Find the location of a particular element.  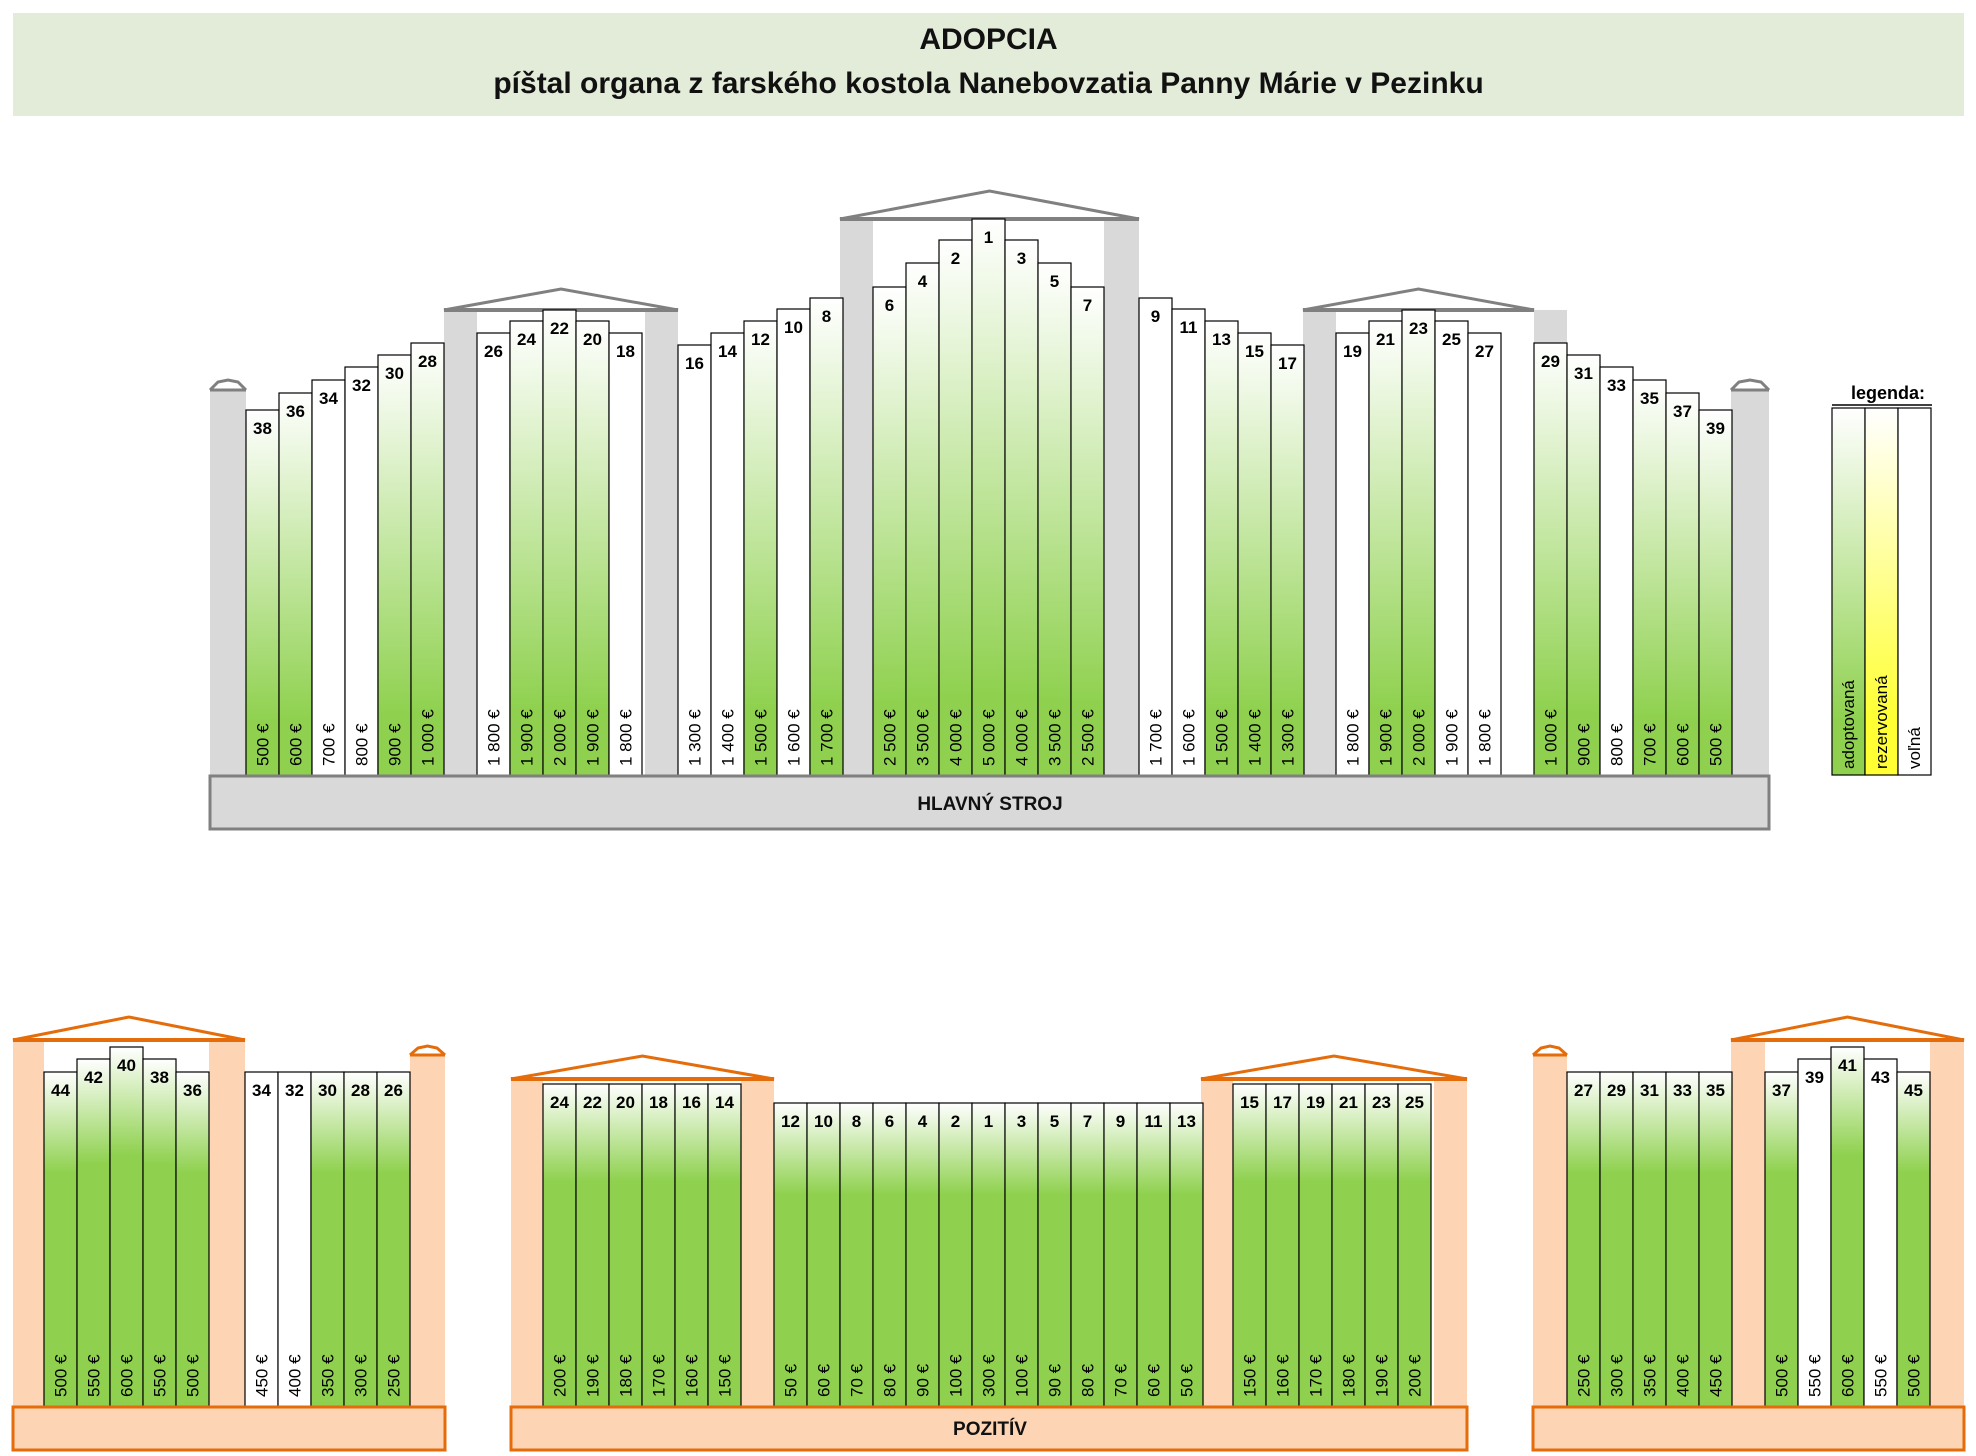

main-pipe-price: 500 € is located at coordinates (1716, 744).